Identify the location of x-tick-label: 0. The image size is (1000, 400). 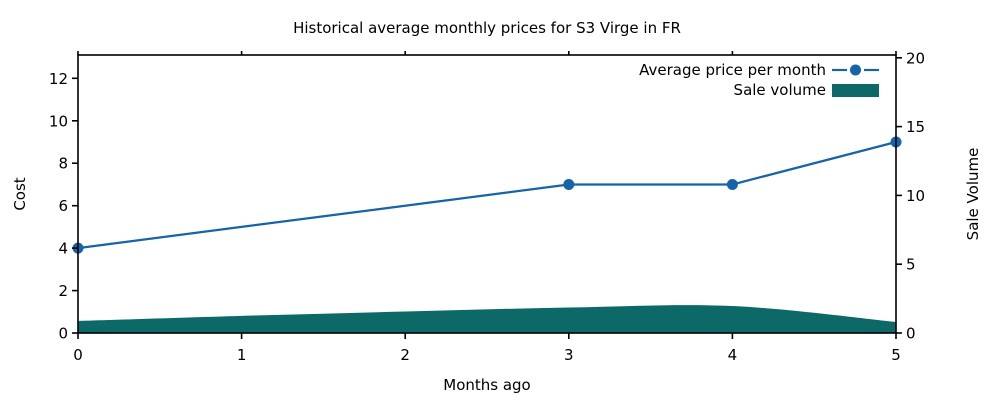
(78, 355).